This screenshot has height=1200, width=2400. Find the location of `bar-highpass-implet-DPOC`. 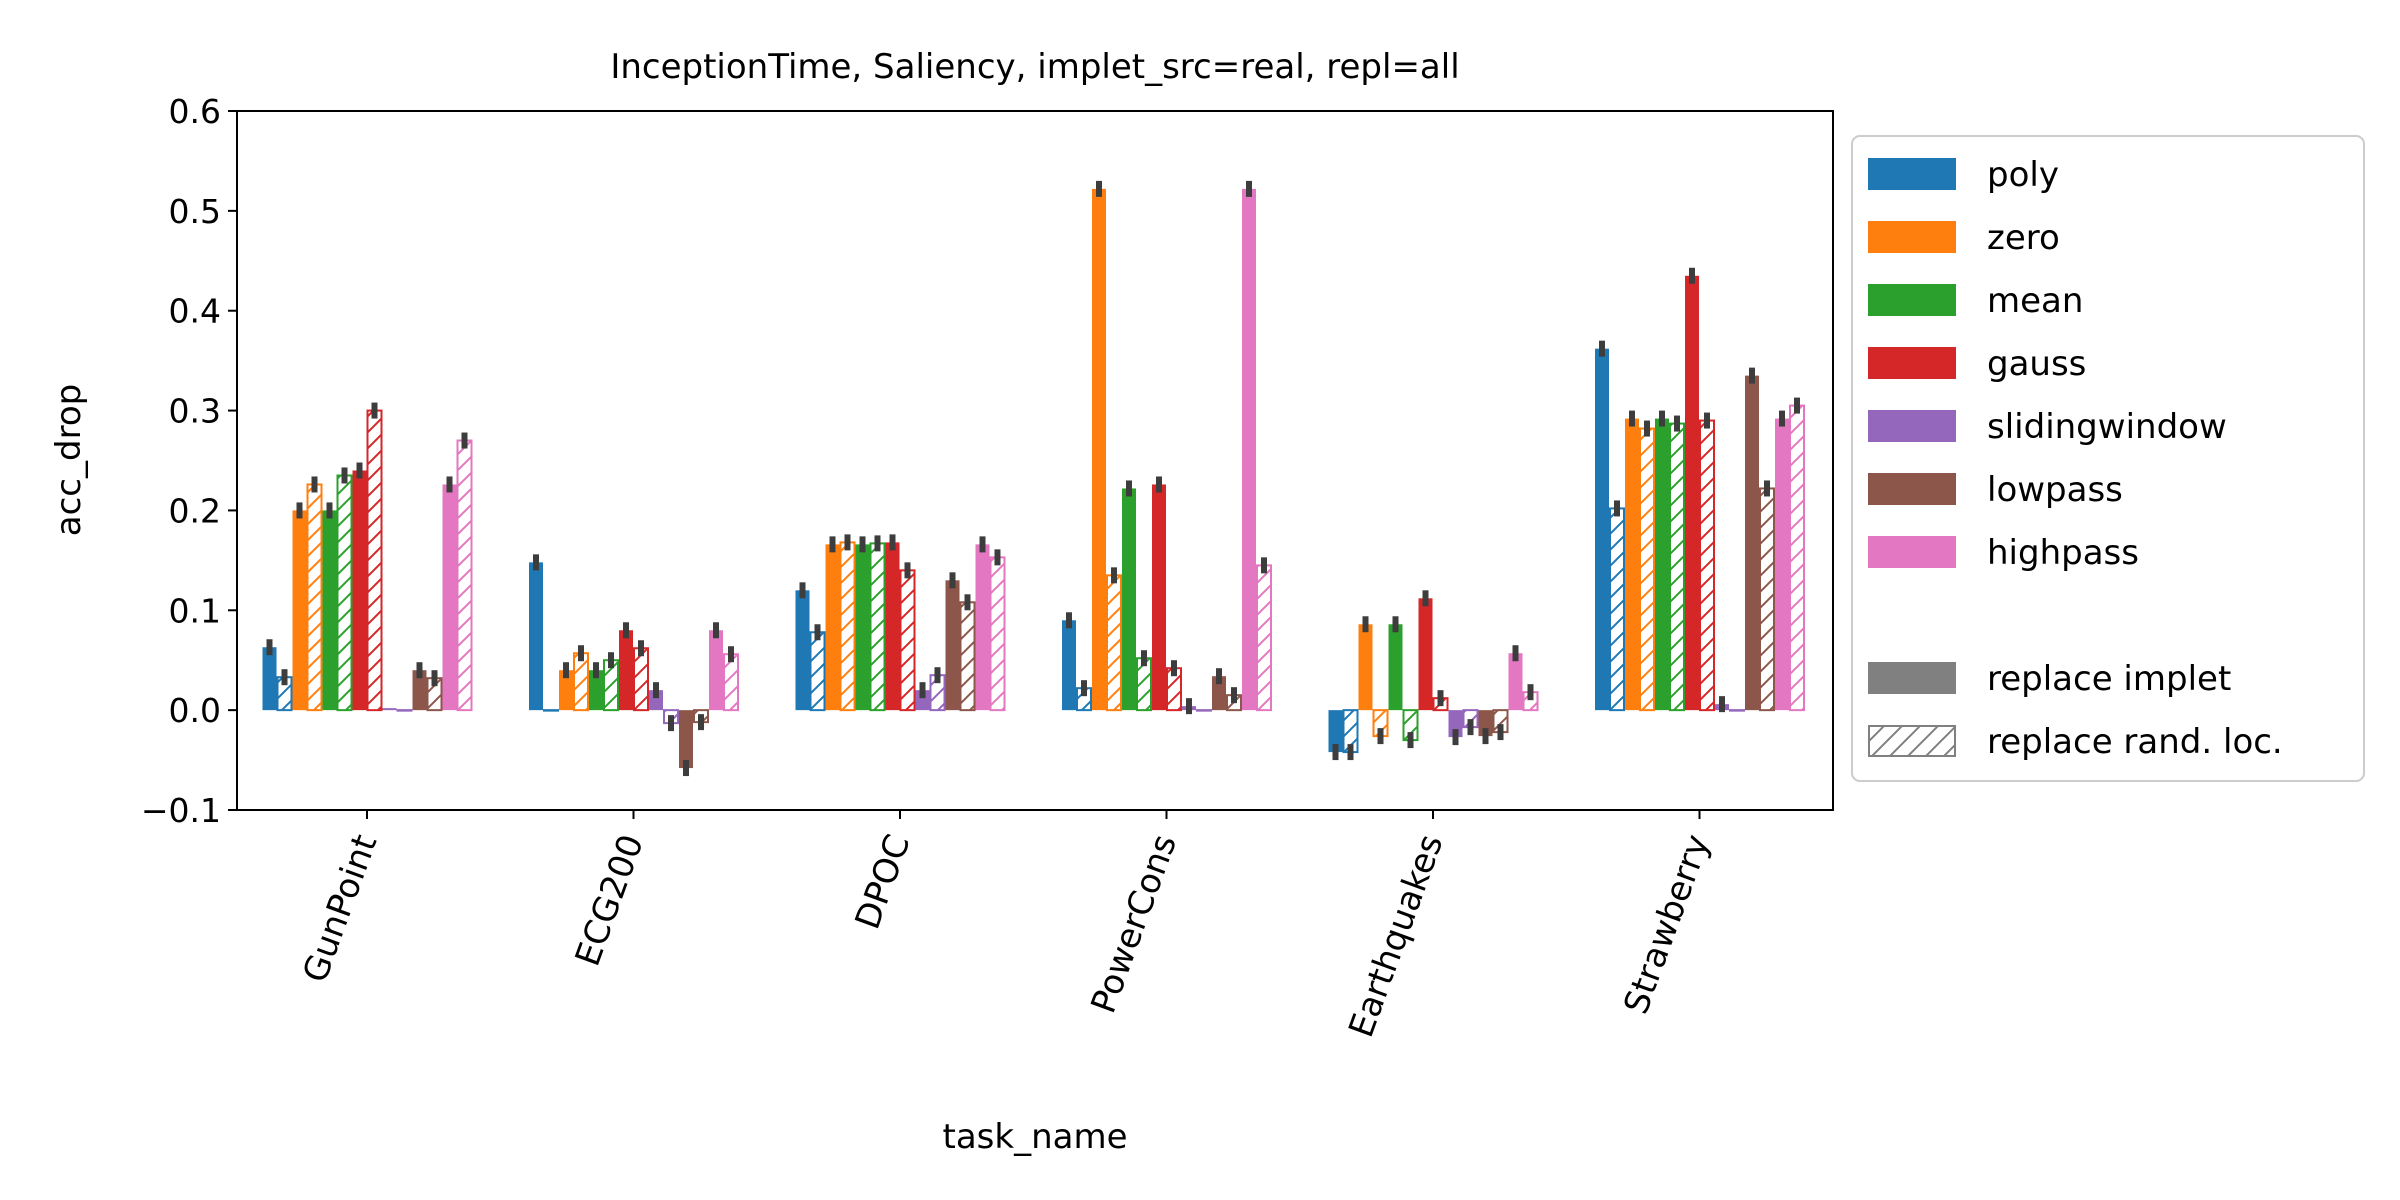

bar-highpass-implet-DPOC is located at coordinates (982, 627).